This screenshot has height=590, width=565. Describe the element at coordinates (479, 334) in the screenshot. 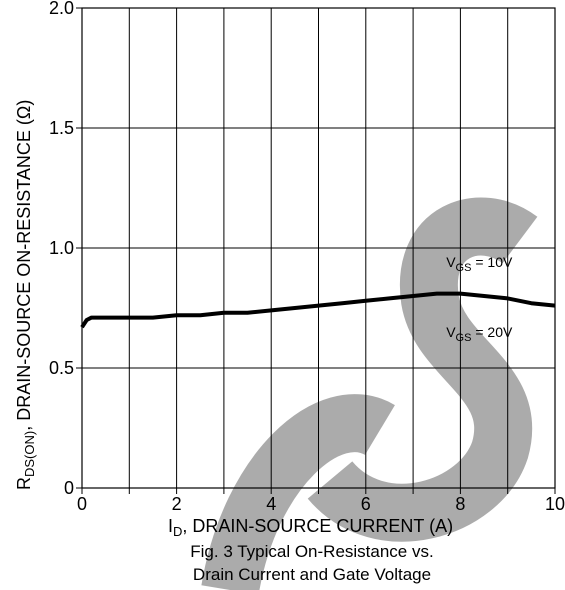

I see `annotation-vgs-20v: VGS = 20V` at that location.